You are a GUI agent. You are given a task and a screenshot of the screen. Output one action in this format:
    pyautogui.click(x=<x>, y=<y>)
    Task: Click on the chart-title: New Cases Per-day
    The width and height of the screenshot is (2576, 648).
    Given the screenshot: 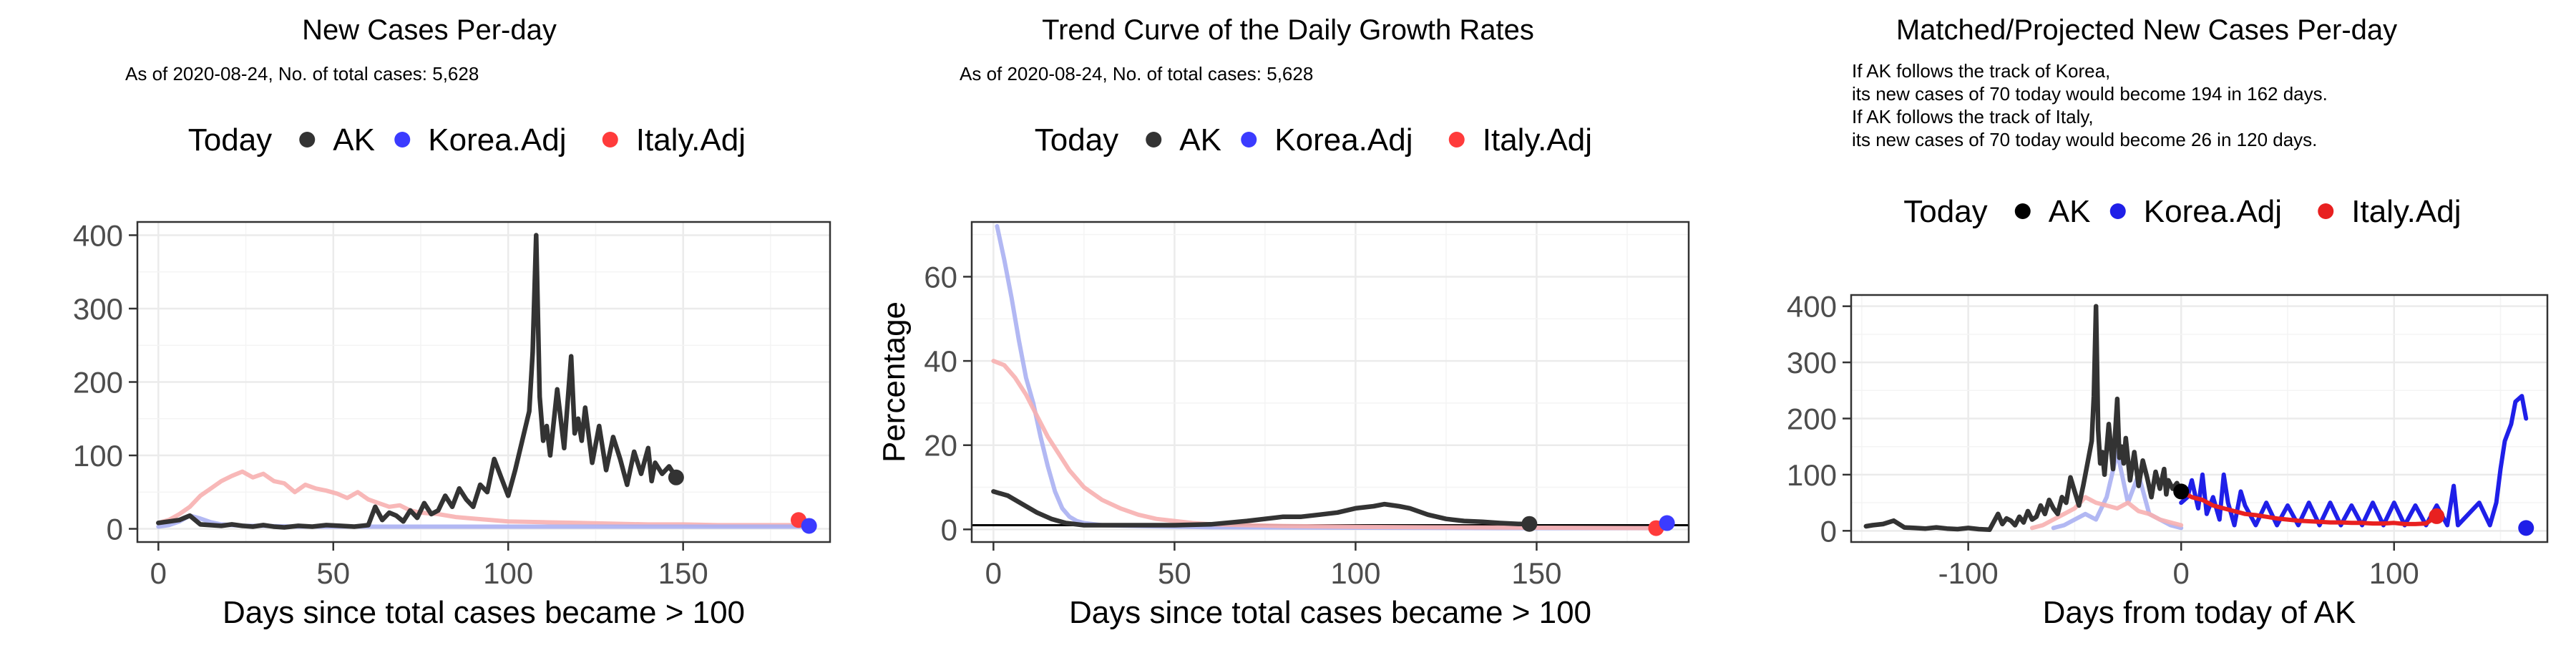 What is the action you would take?
    pyautogui.click(x=429, y=30)
    